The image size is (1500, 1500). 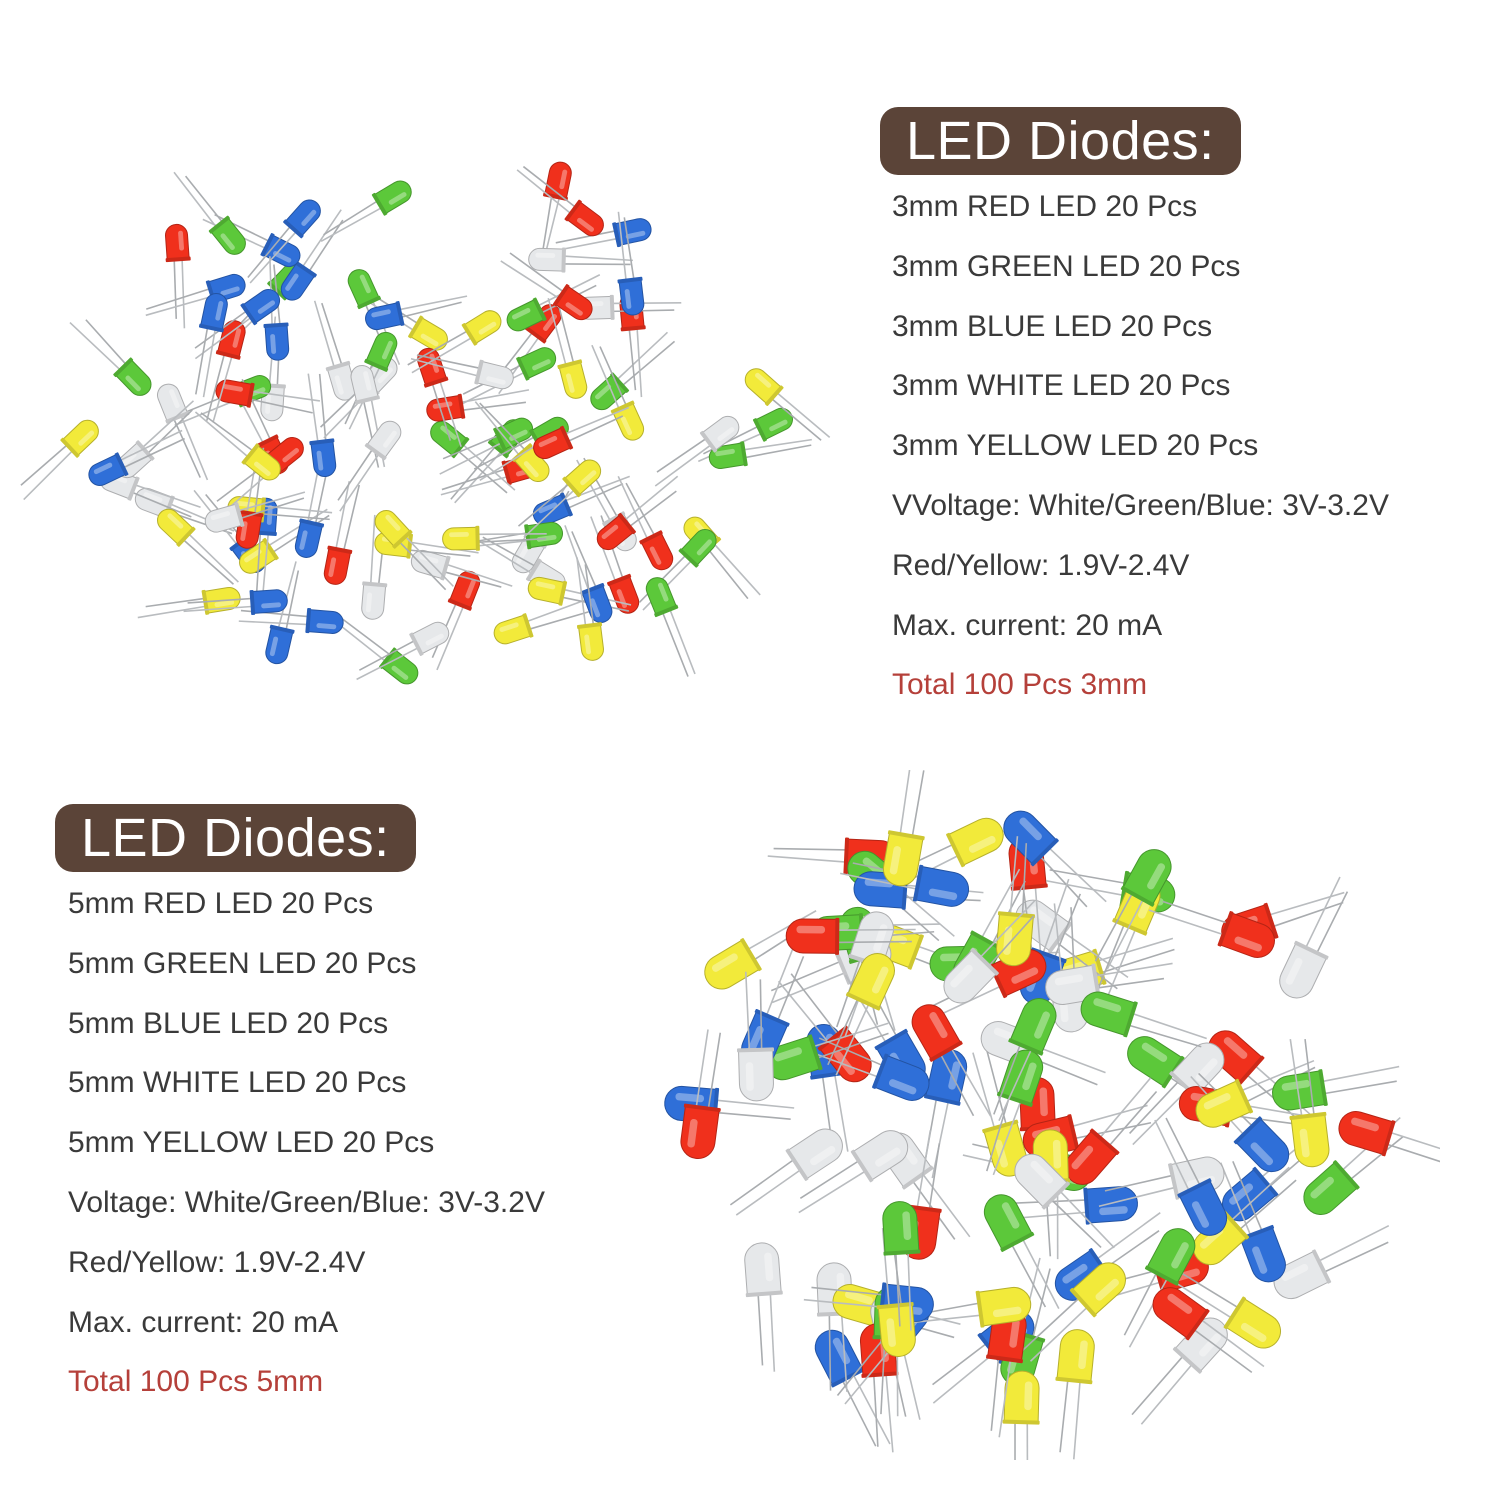 What do you see at coordinates (242, 963) in the screenshot?
I see `spec-item: 5mm GREEN LED 20 Pcs` at bounding box center [242, 963].